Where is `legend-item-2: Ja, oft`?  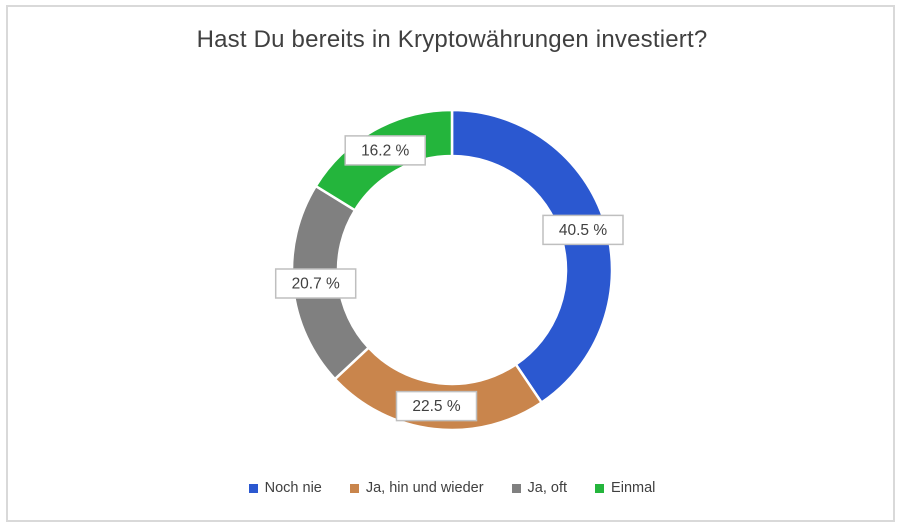 legend-item-2: Ja, oft is located at coordinates (539, 488).